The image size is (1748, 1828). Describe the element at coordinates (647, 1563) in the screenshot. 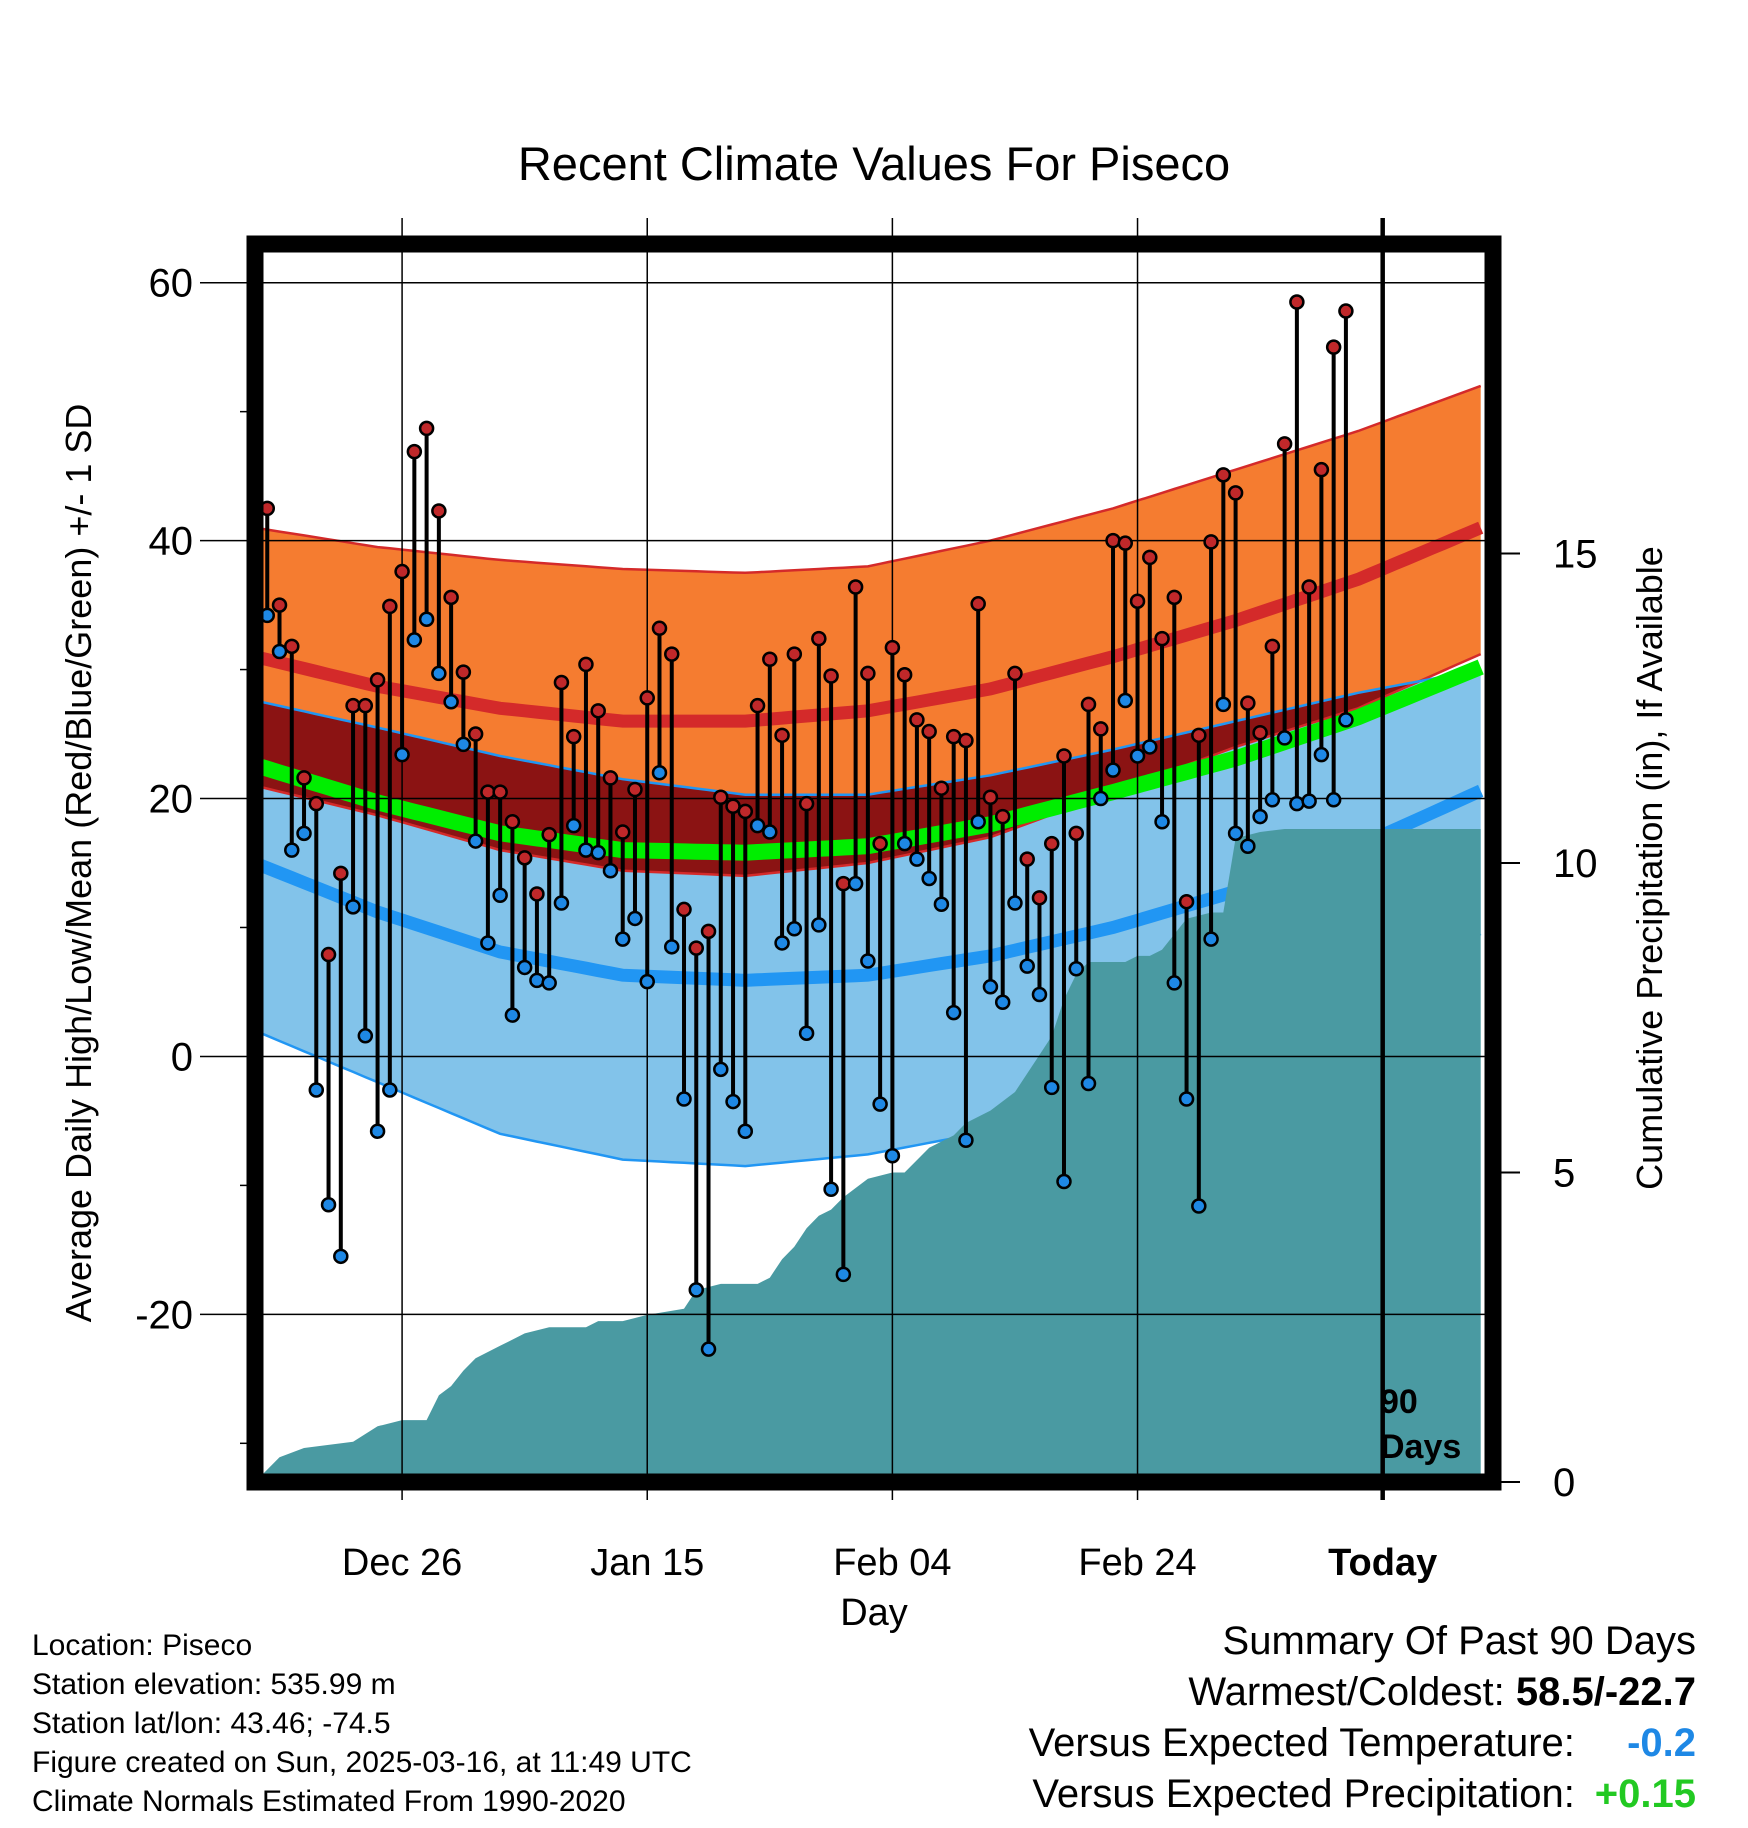

I see `x-tick-label: Jan 15` at that location.